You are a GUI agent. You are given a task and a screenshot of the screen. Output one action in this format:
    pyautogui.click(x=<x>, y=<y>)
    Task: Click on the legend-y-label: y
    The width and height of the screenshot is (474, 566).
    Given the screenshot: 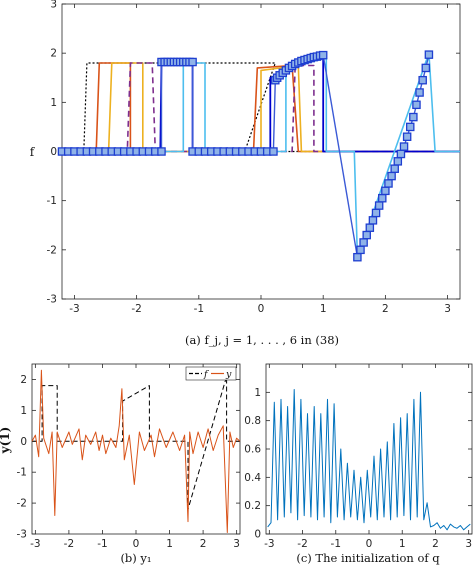 What is the action you would take?
    pyautogui.click(x=228, y=374)
    